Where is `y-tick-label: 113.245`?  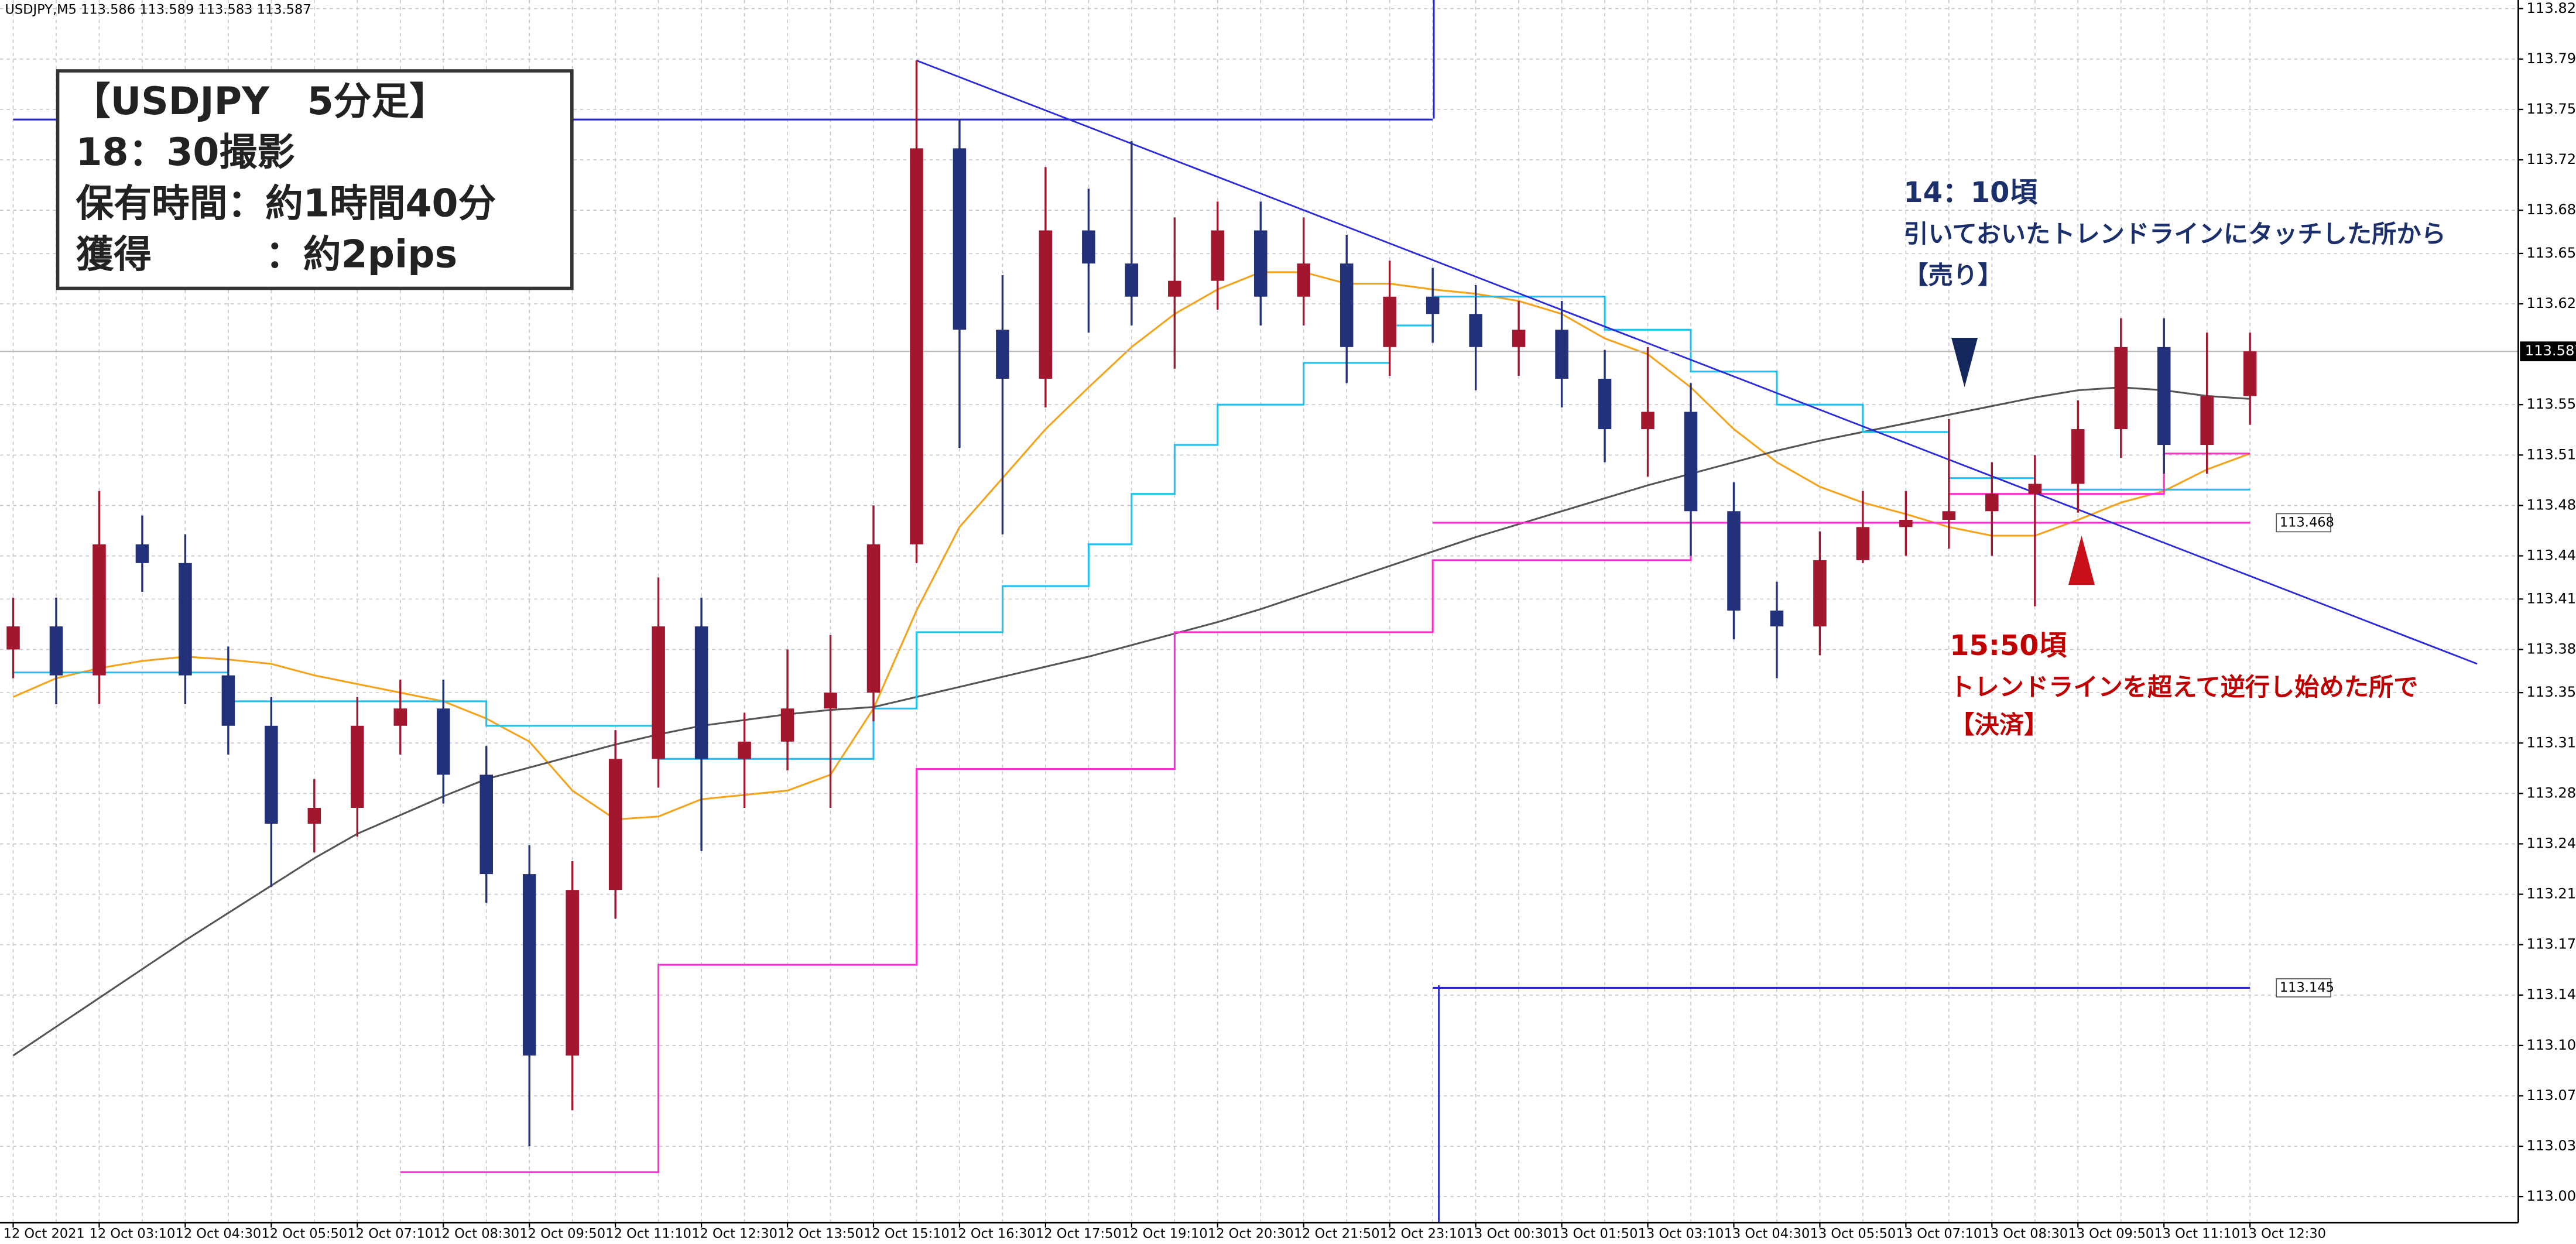
y-tick-label: 113.245 is located at coordinates (2551, 843).